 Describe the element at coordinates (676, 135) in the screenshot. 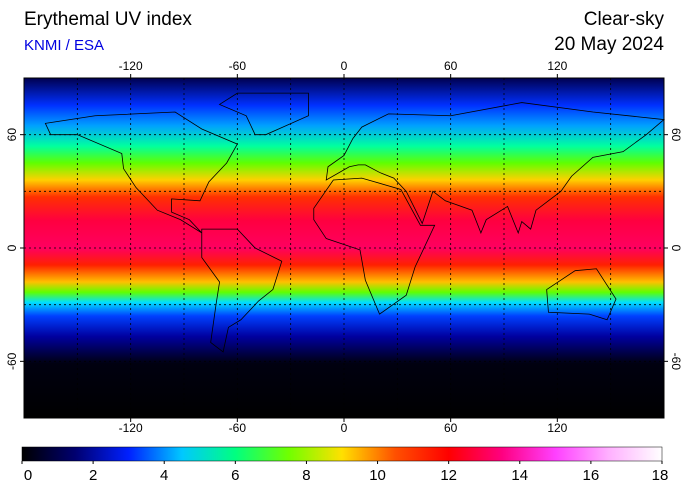

I see `lat-label-right: 60` at that location.